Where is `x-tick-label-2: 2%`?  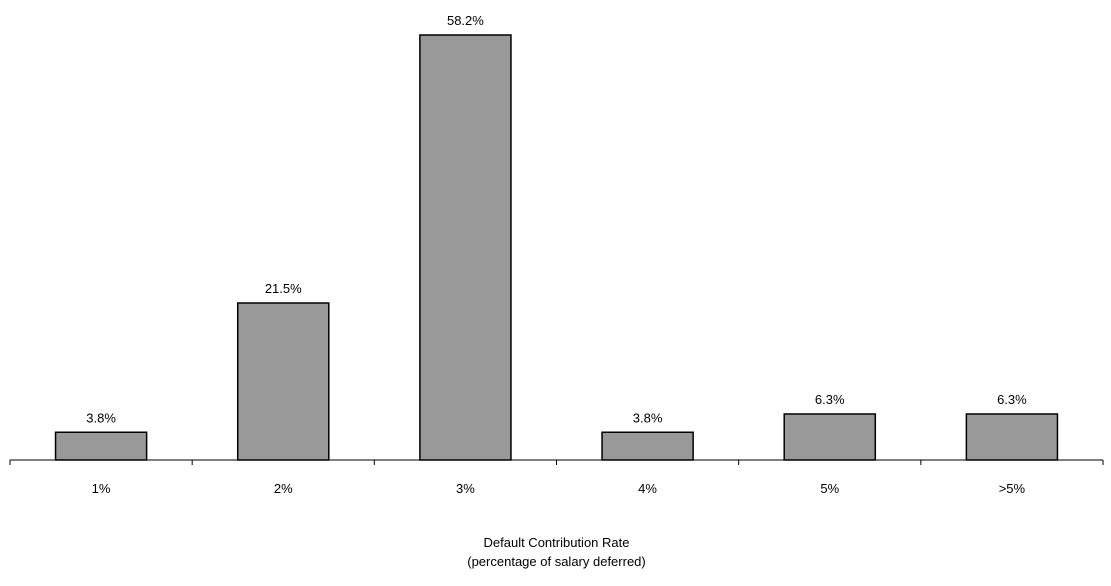
x-tick-label-2: 2% is located at coordinates (283, 488).